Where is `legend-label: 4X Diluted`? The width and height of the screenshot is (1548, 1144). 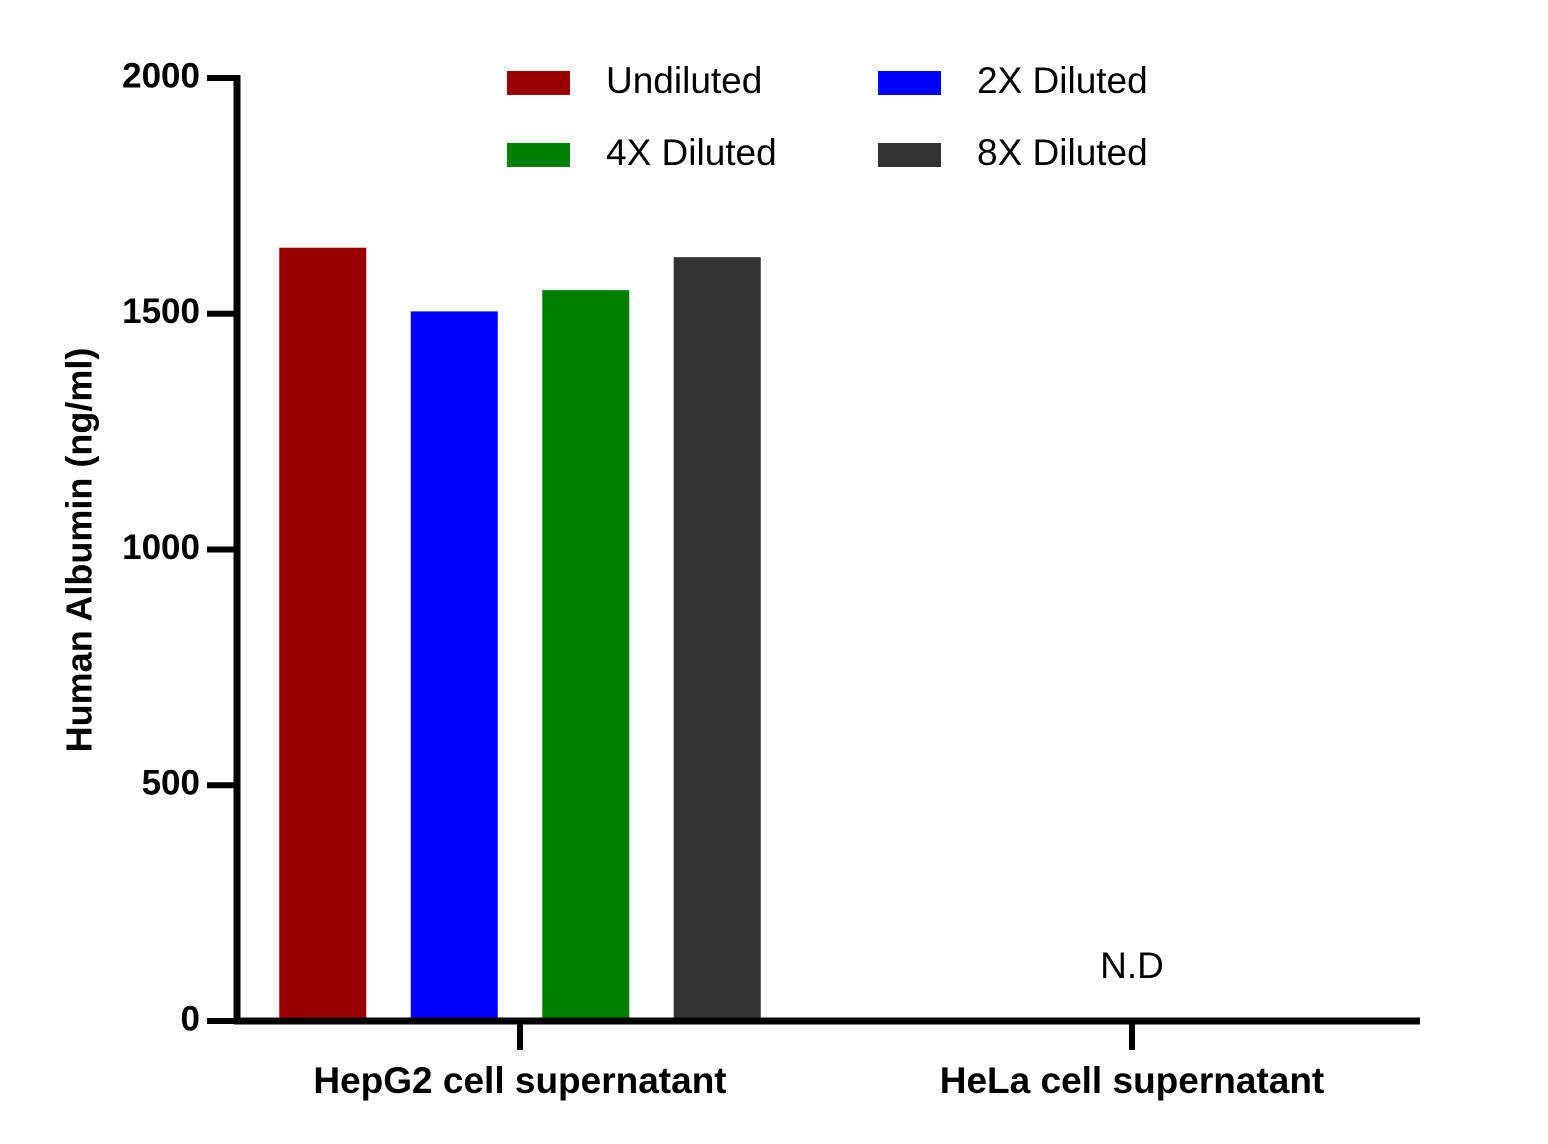 legend-label: 4X Diluted is located at coordinates (691, 152).